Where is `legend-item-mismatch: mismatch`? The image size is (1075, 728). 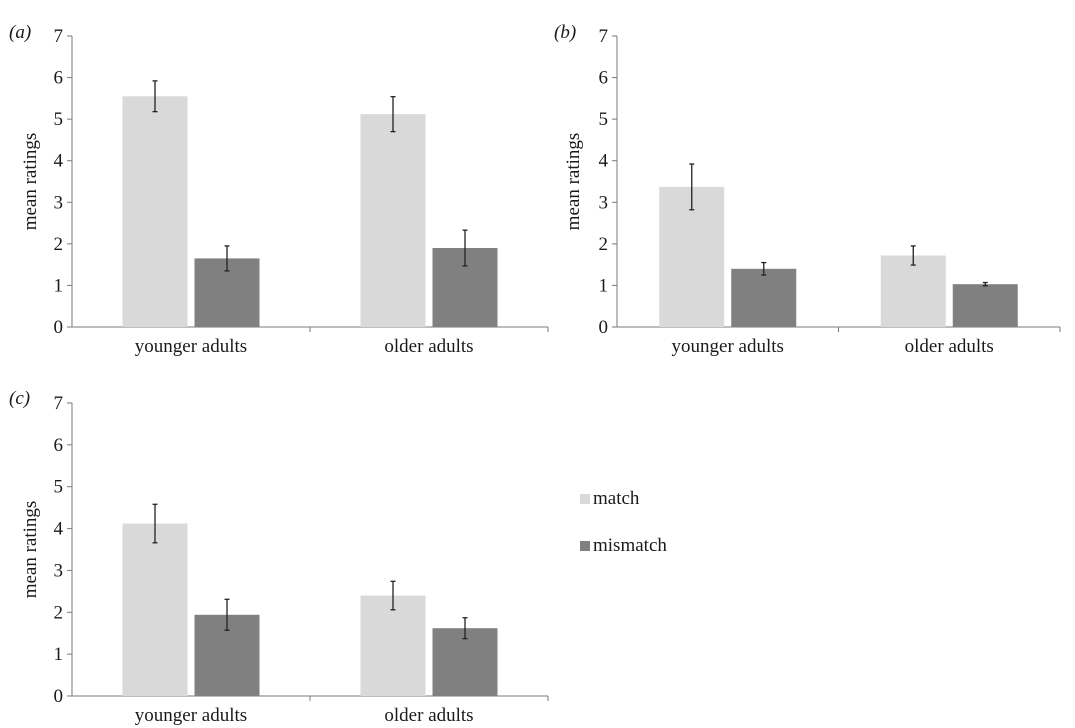
legend-item-mismatch: mismatch is located at coordinates (623, 545).